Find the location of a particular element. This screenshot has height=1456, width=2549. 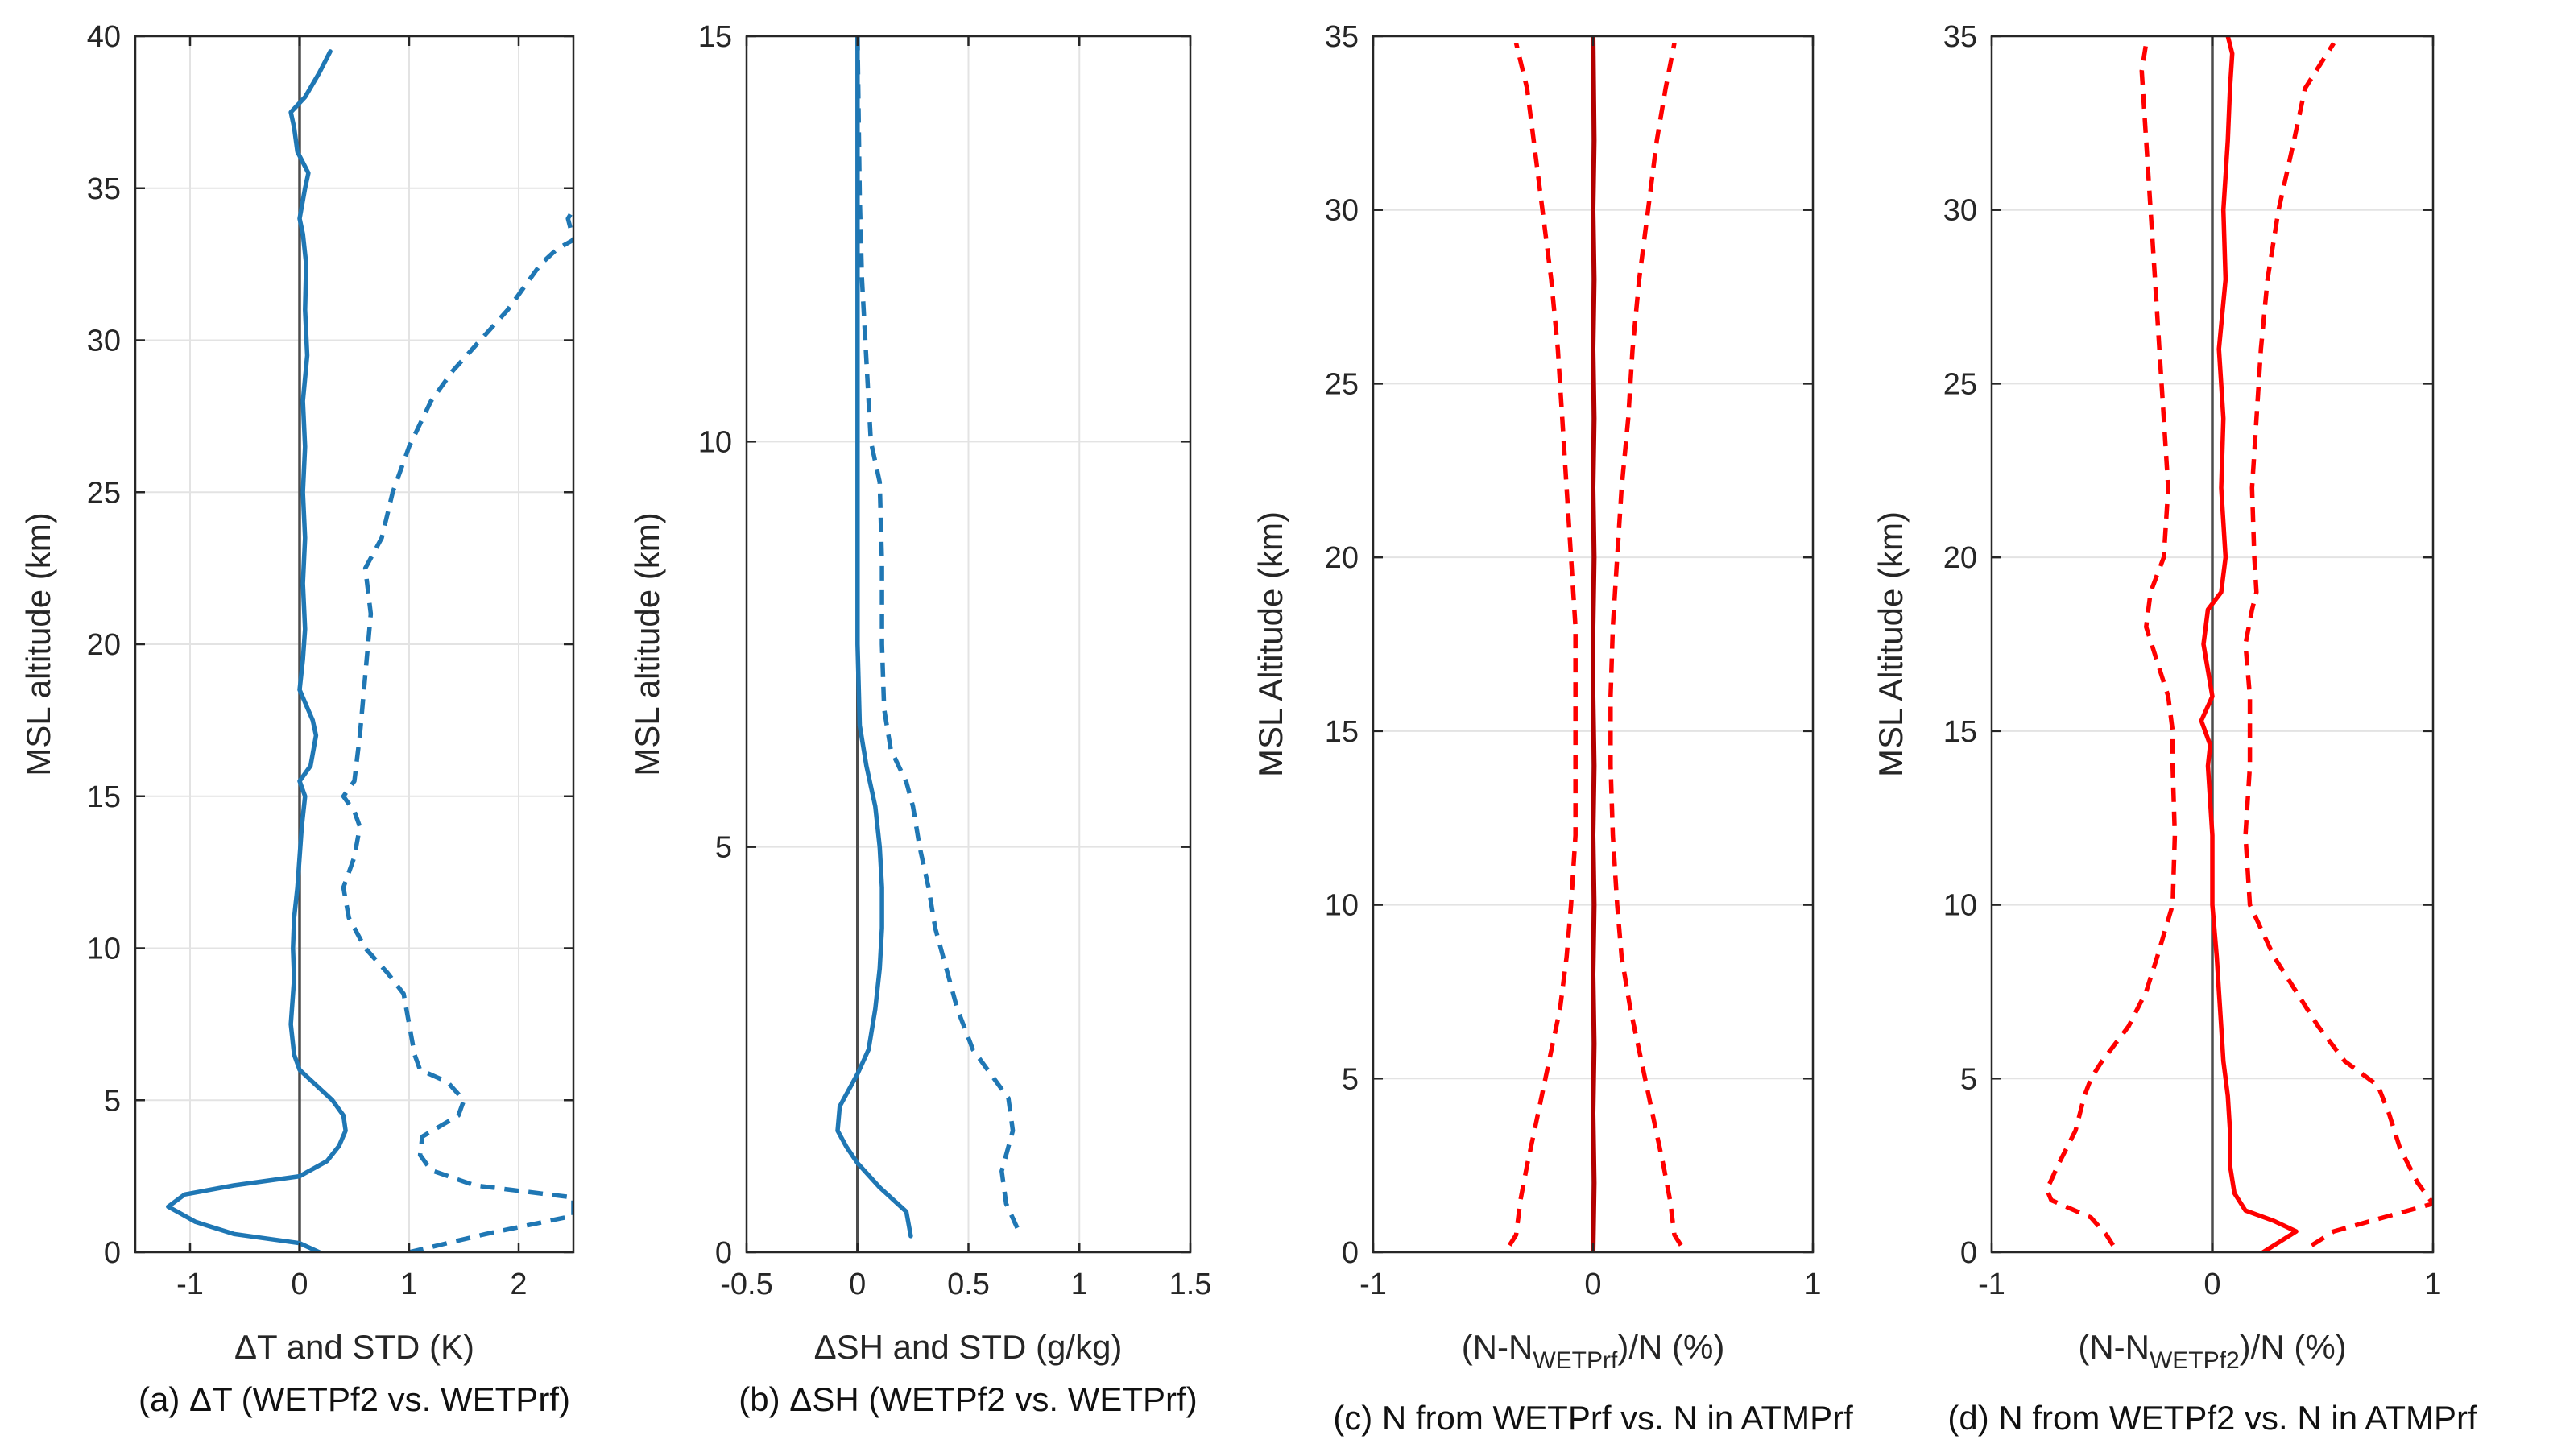

x-axis-label: ΔT and STD (K) is located at coordinates (354, 1347).